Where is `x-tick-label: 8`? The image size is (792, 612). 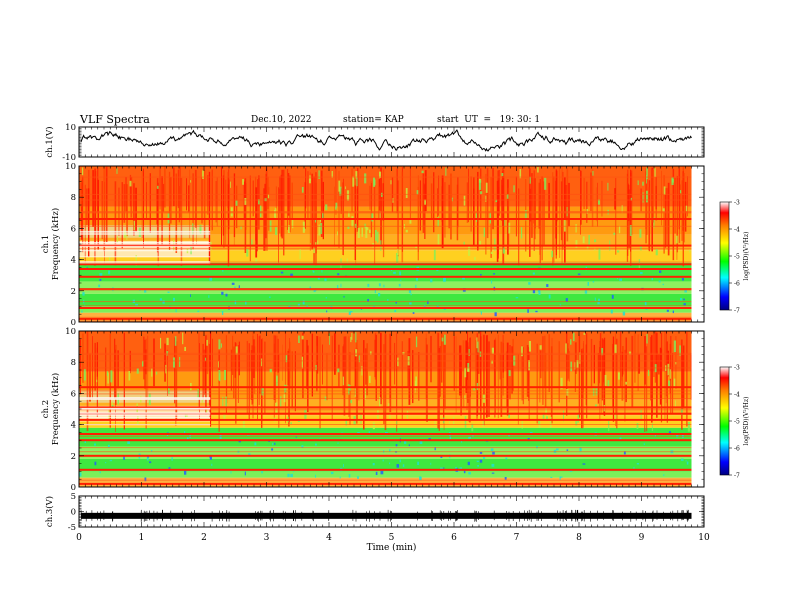 x-tick-label: 8 is located at coordinates (579, 538).